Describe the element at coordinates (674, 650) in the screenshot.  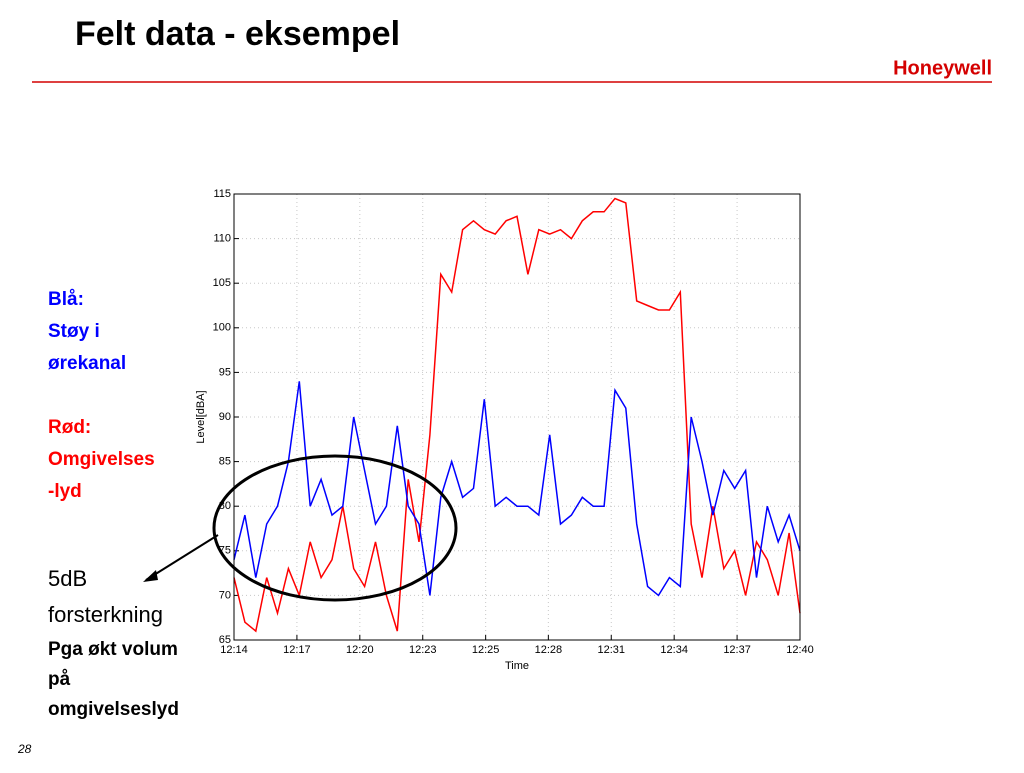
I see `x-tick-label: 12:34` at that location.